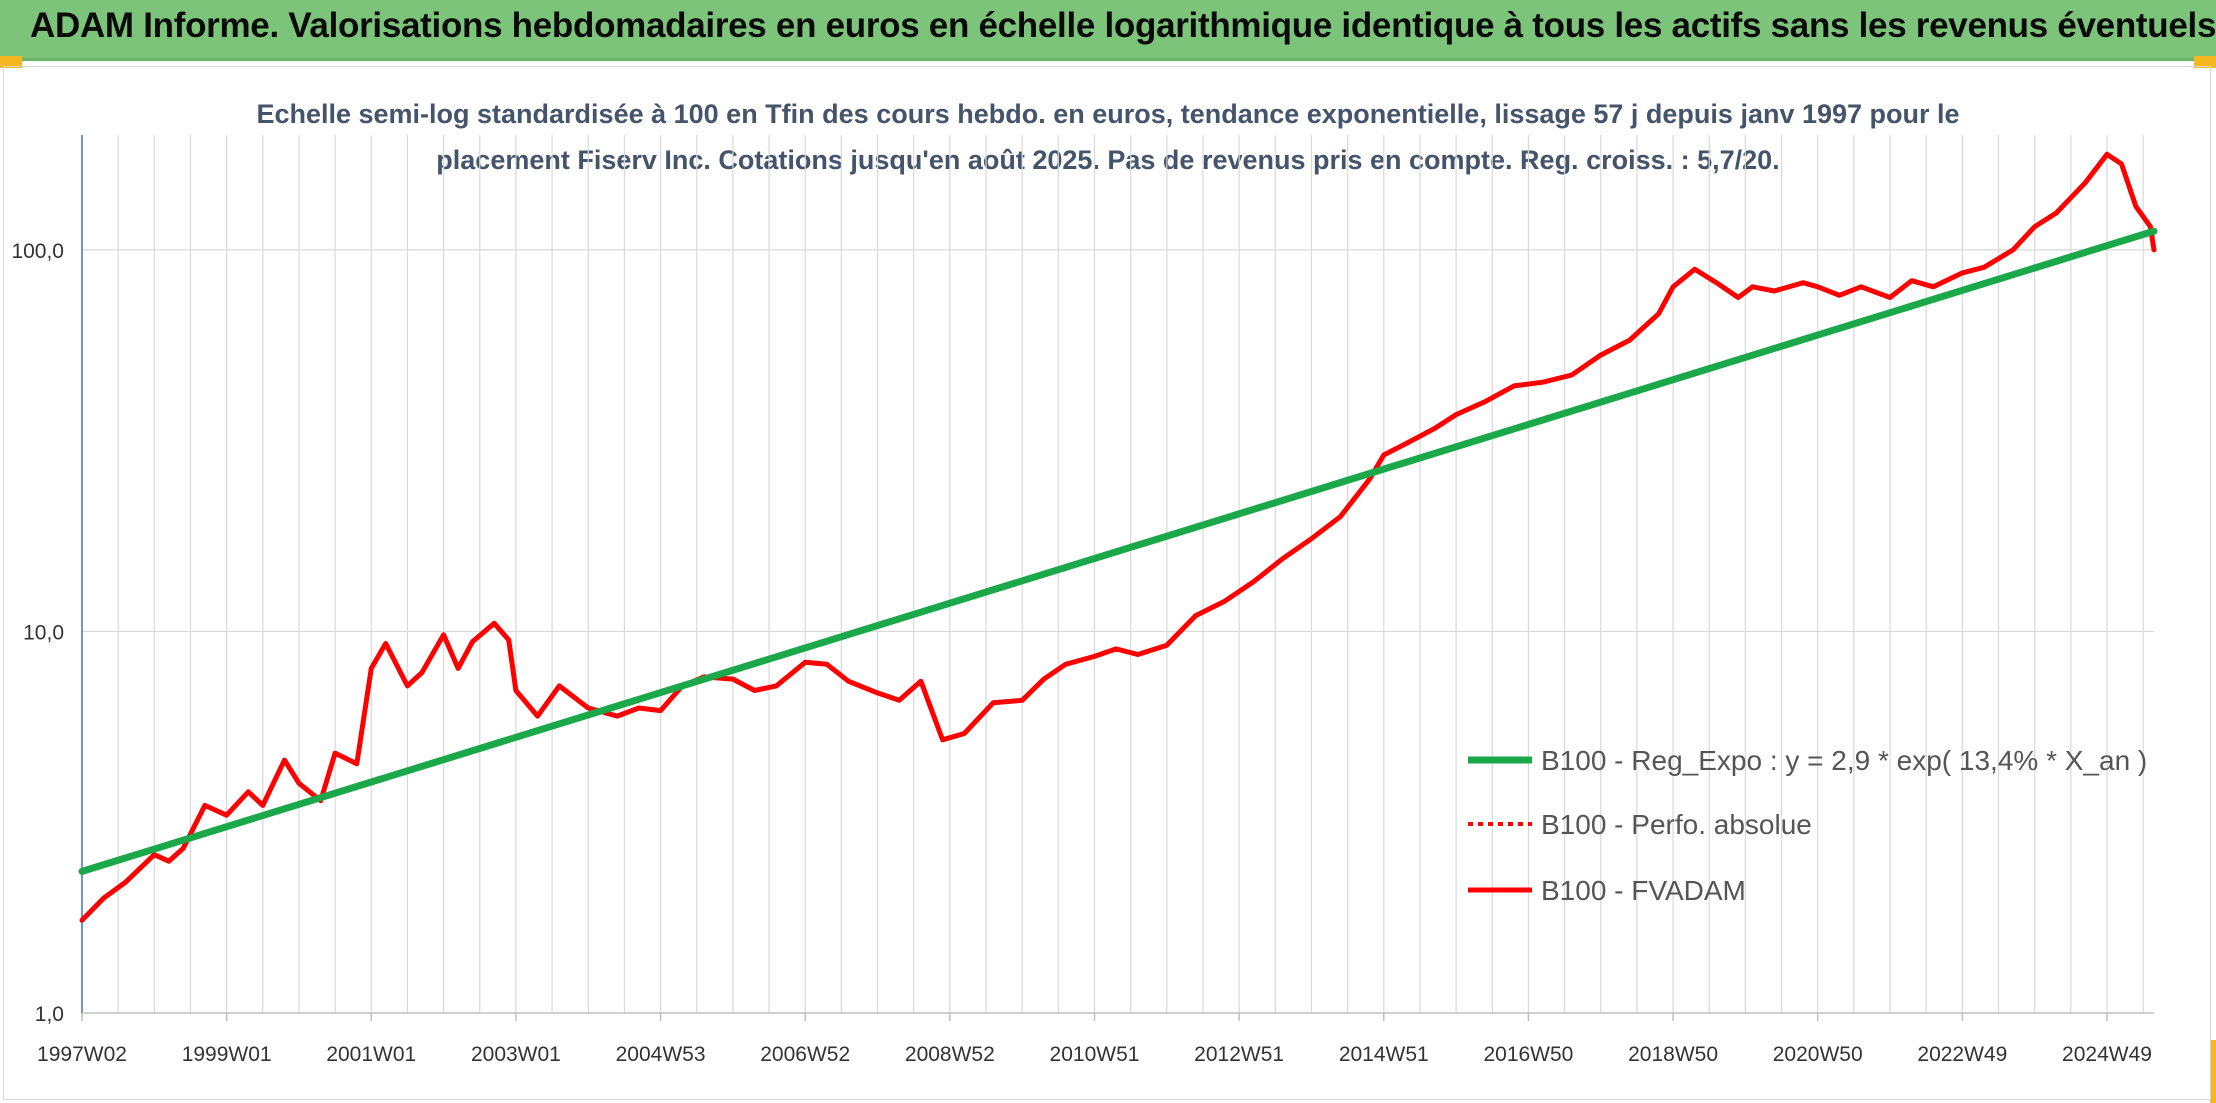  Describe the element at coordinates (516, 1054) in the screenshot. I see `x-tick-label: 2003W01` at that location.